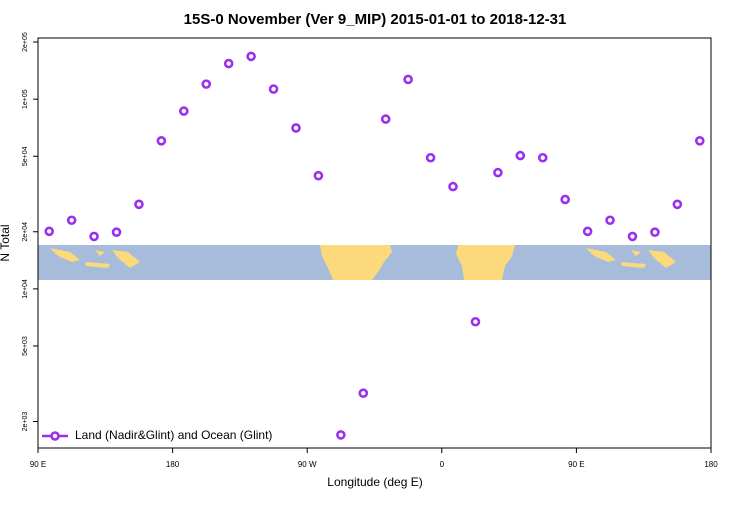 This screenshot has height=505, width=750. I want to click on y-tick-label: 1e+05, so click(25, 99).